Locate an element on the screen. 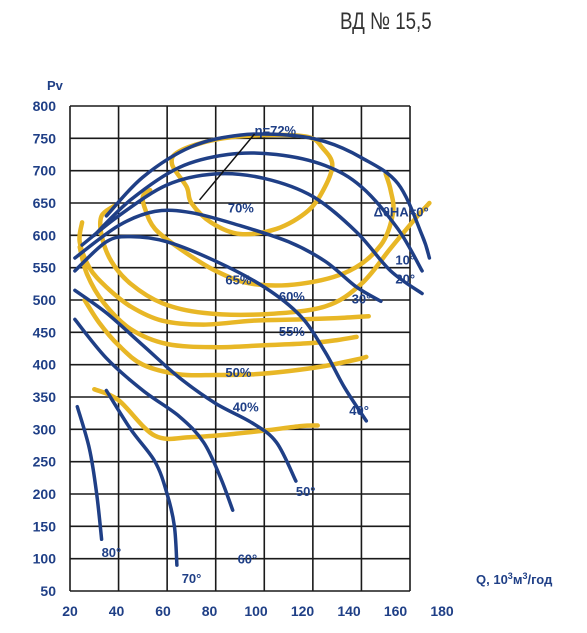 This screenshot has width=587, height=633. x-tick-label: 180 is located at coordinates (442, 611).